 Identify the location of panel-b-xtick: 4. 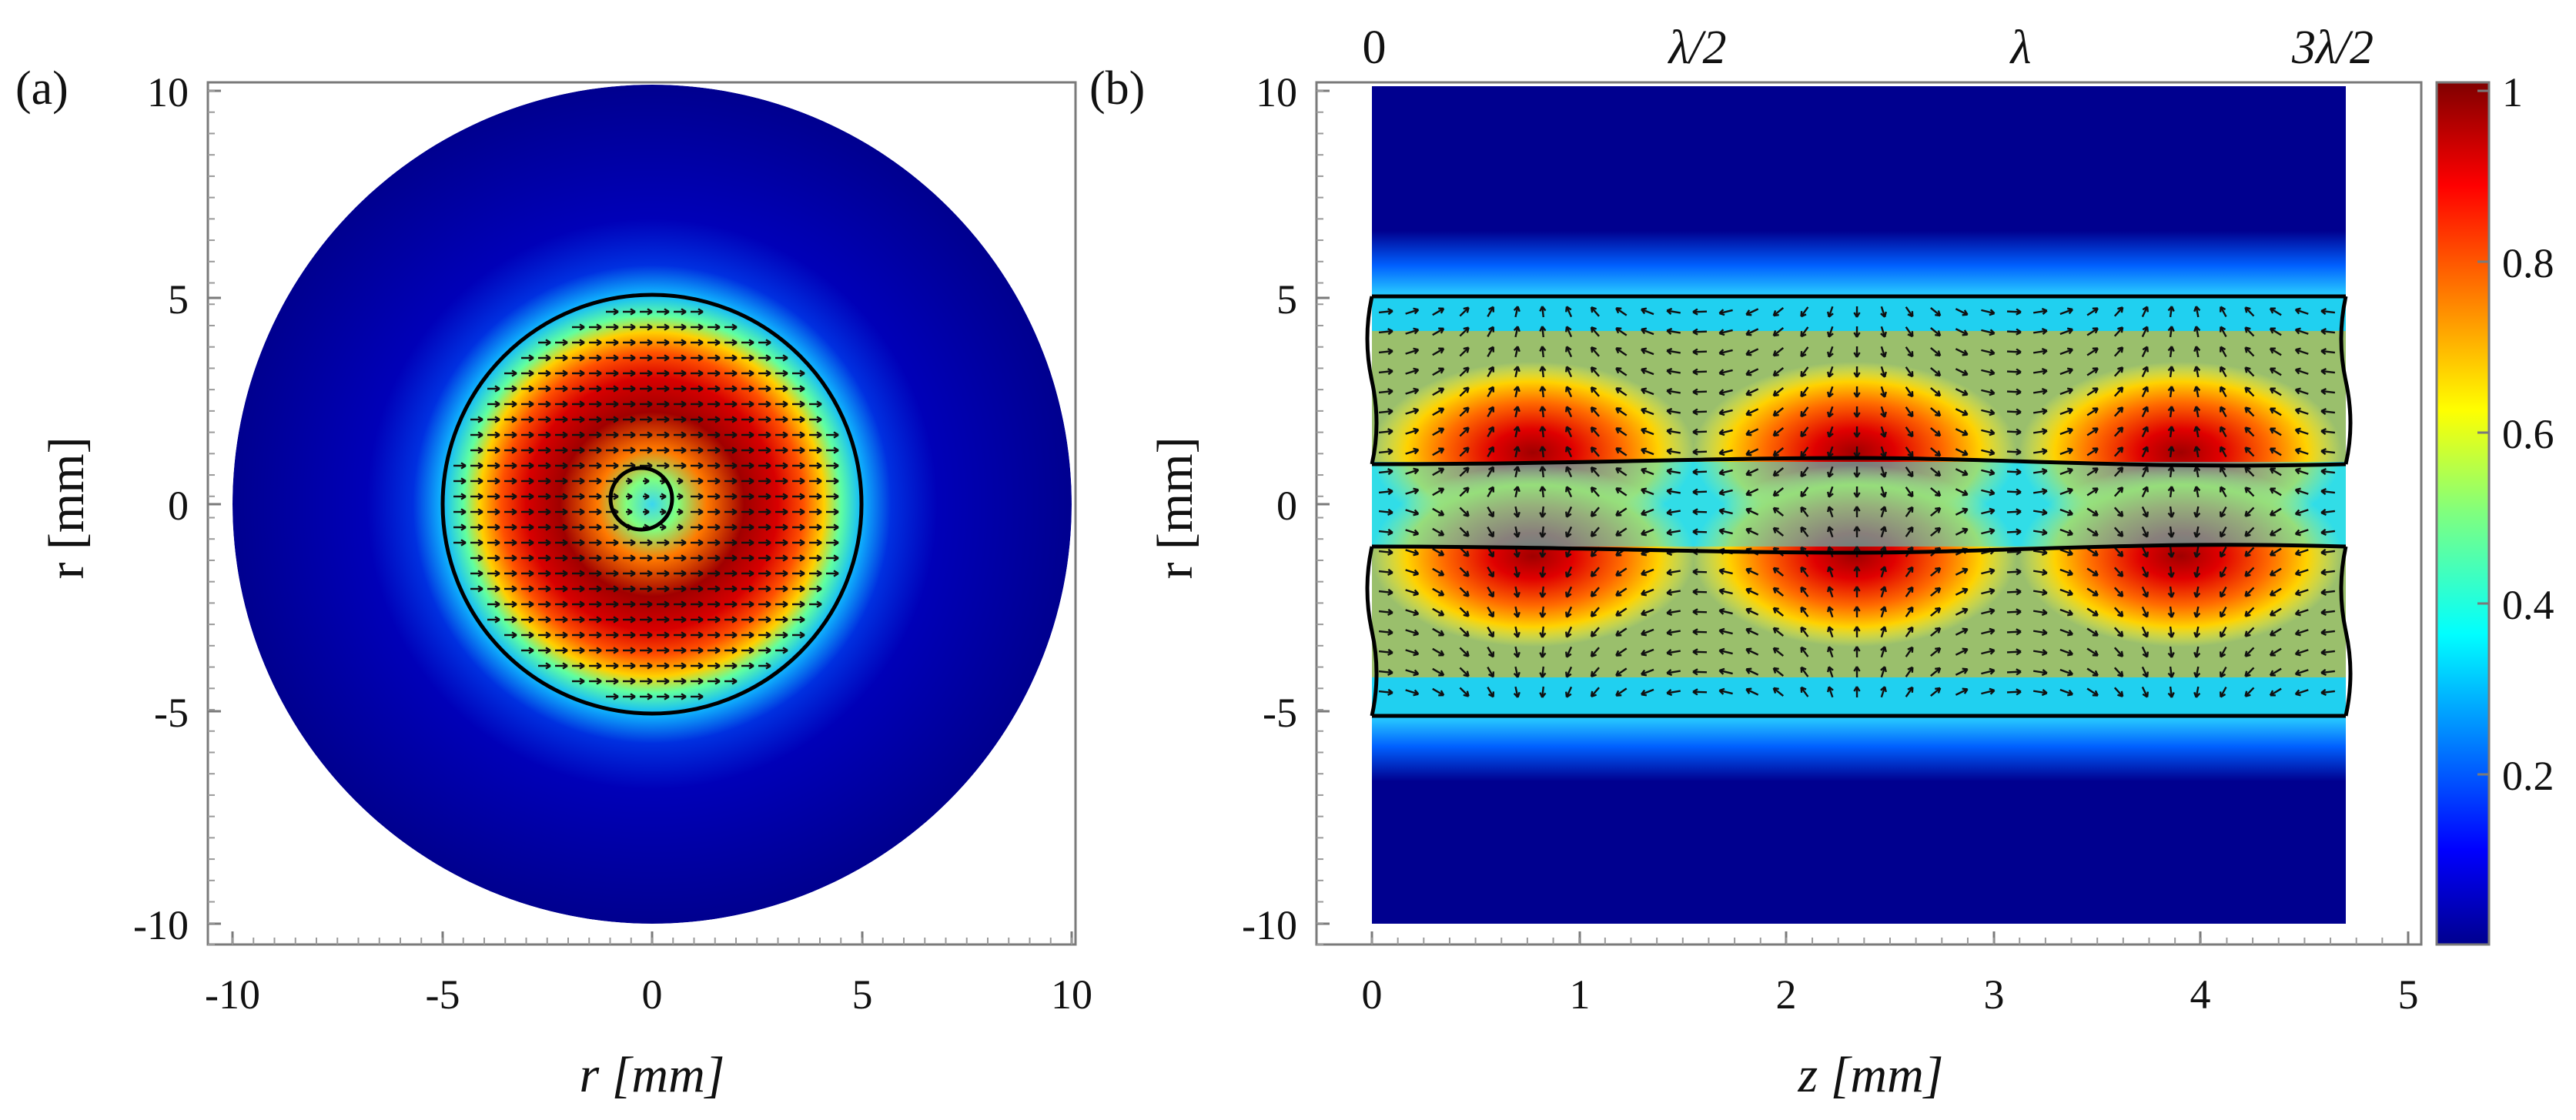
(2201, 994).